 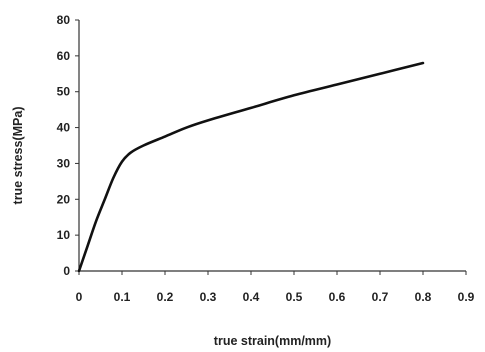 I want to click on x-tick-label: 0.3, so click(x=208, y=297).